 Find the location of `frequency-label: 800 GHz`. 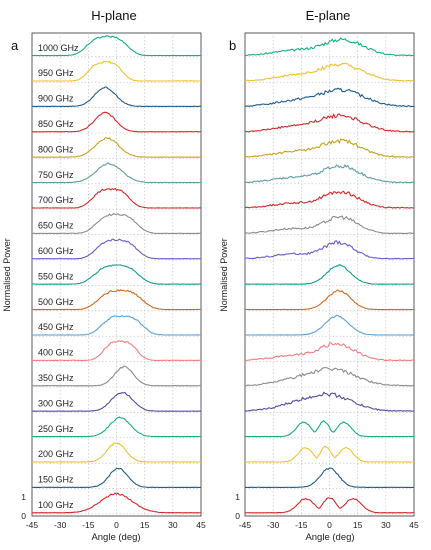

frequency-label: 800 GHz is located at coordinates (56, 149).